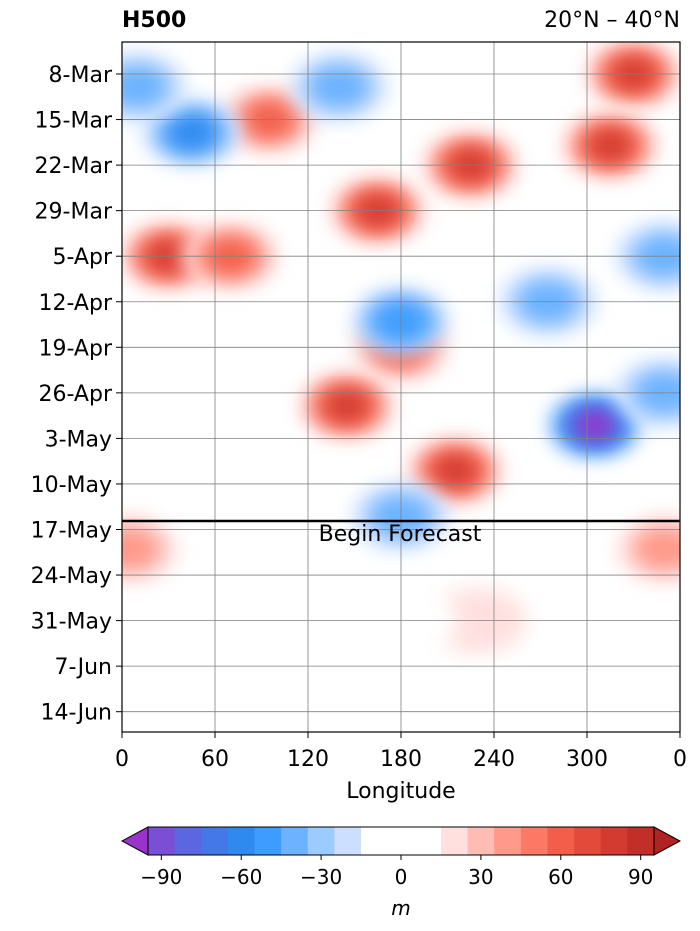  I want to click on forecast-label: Begin Forecast, so click(400, 534).